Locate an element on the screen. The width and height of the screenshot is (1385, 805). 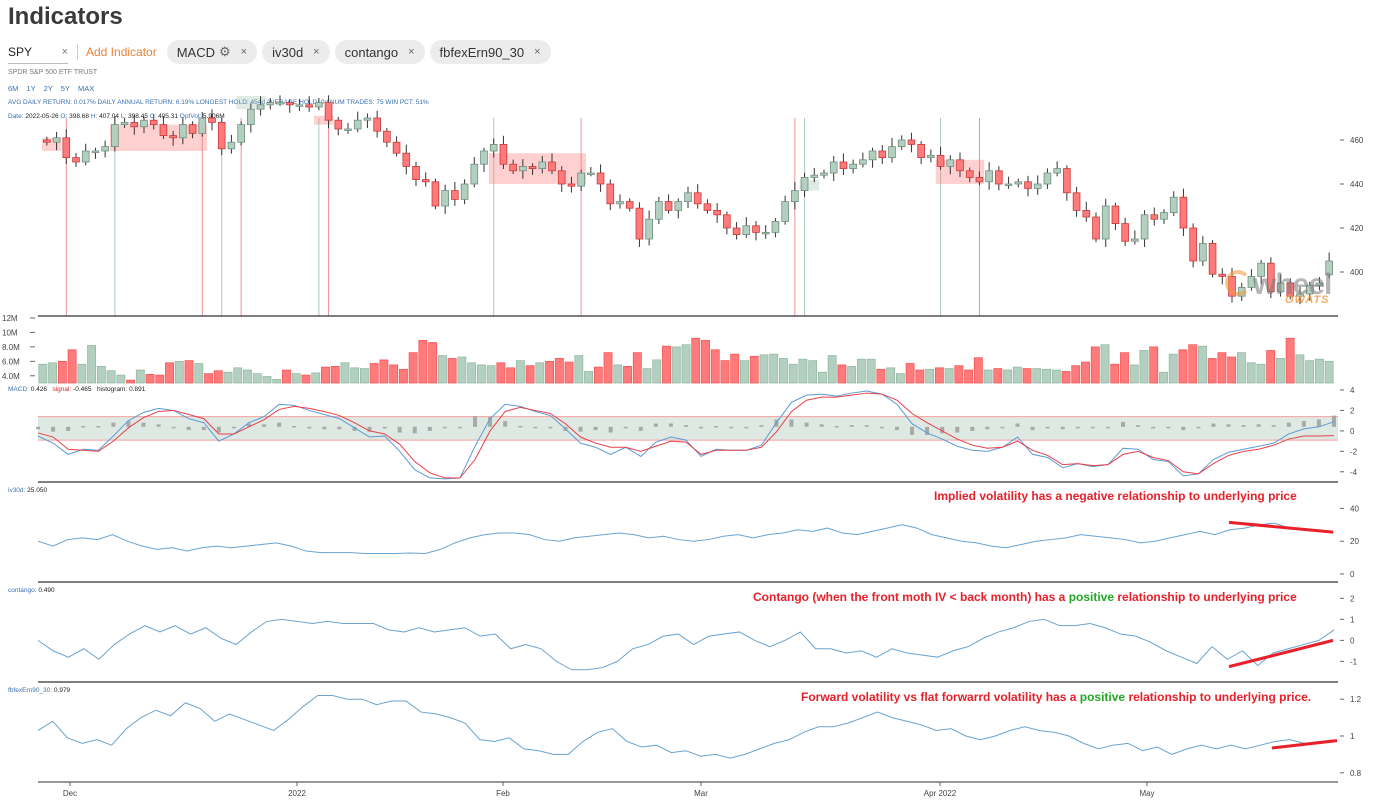
chip-label: fbfexErn90_30 is located at coordinates (482, 52).